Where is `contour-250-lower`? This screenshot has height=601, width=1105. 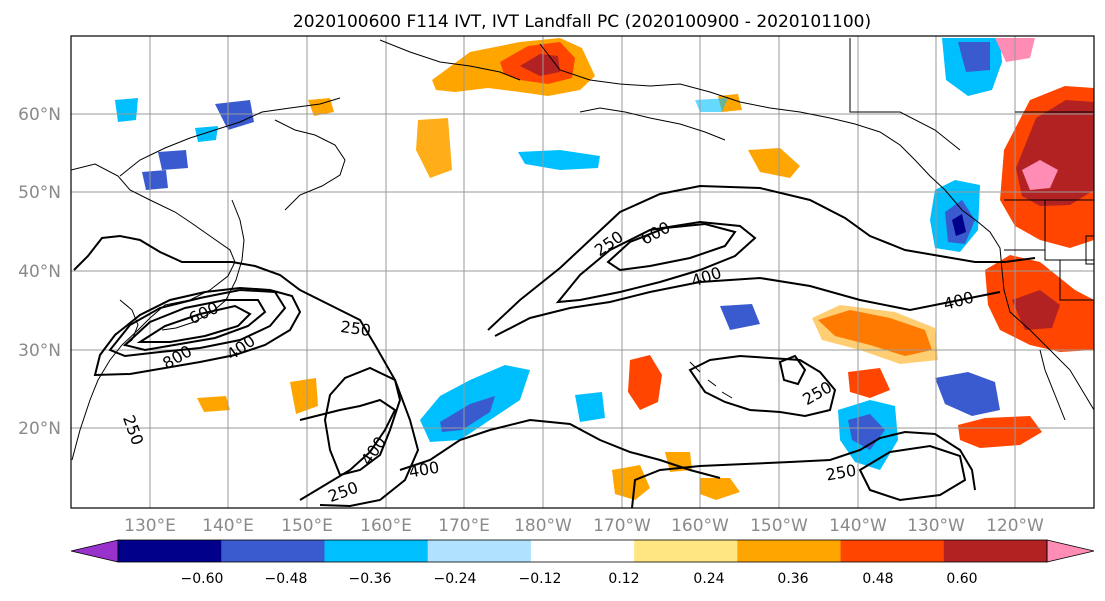 contour-250-lower is located at coordinates (747, 306).